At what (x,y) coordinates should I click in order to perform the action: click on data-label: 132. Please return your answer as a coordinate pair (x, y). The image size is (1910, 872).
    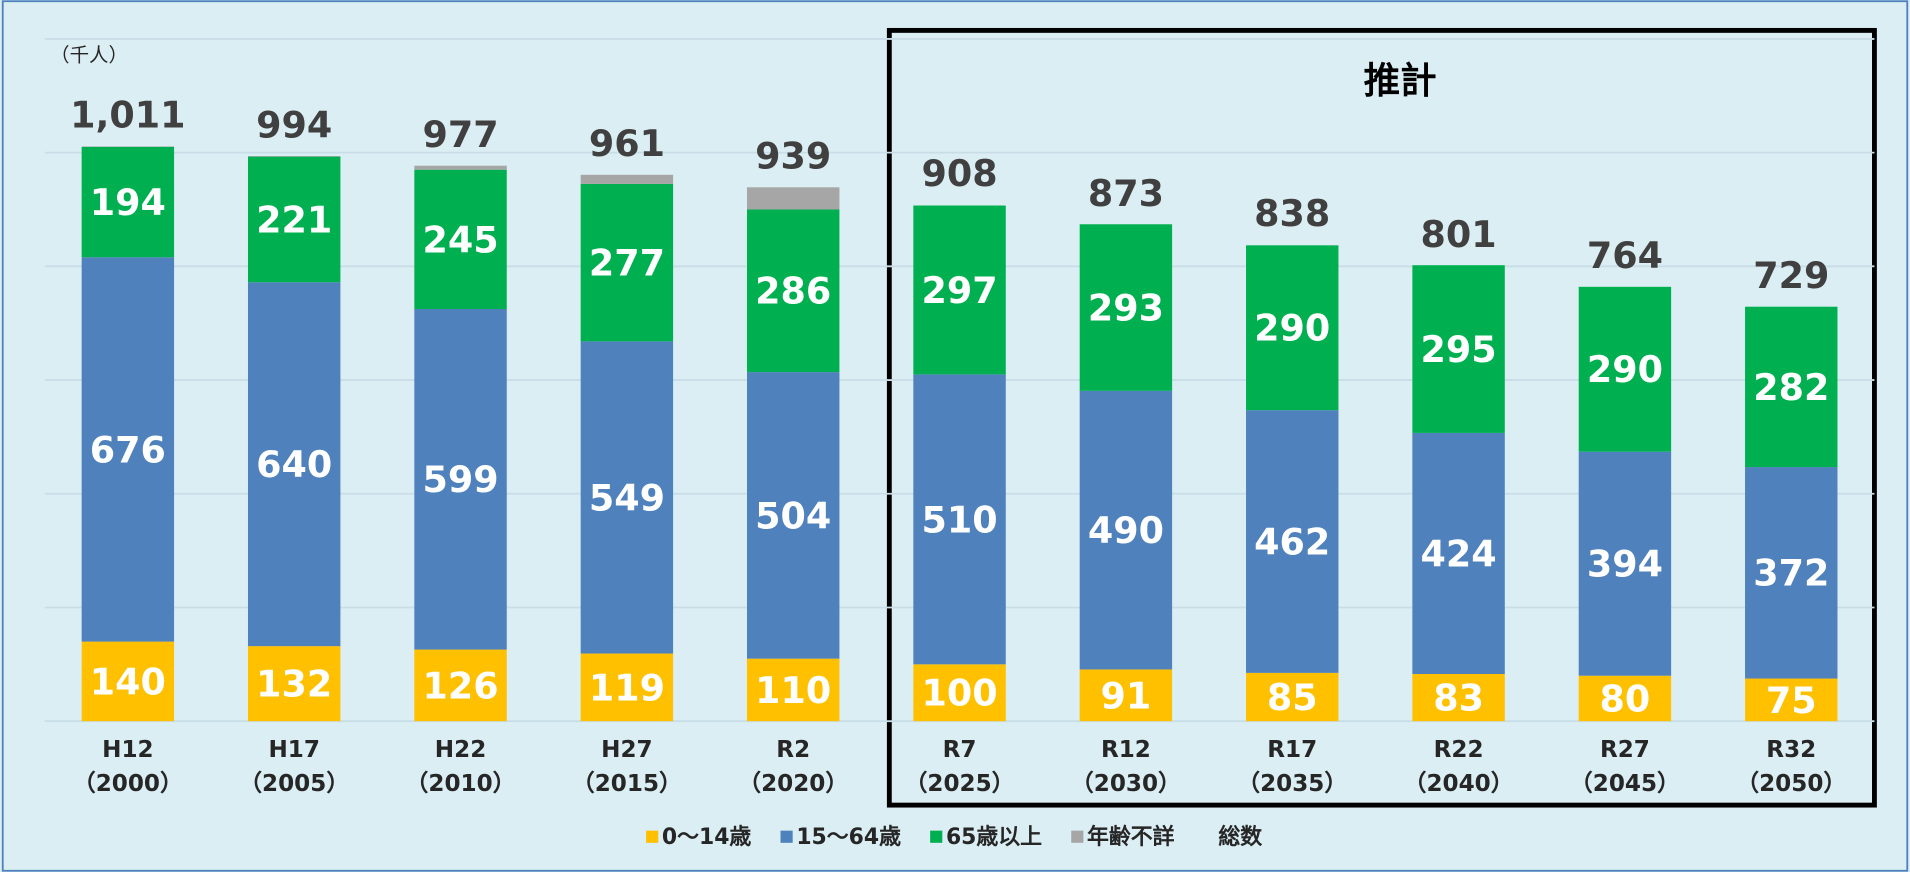
    Looking at the image, I should click on (294, 684).